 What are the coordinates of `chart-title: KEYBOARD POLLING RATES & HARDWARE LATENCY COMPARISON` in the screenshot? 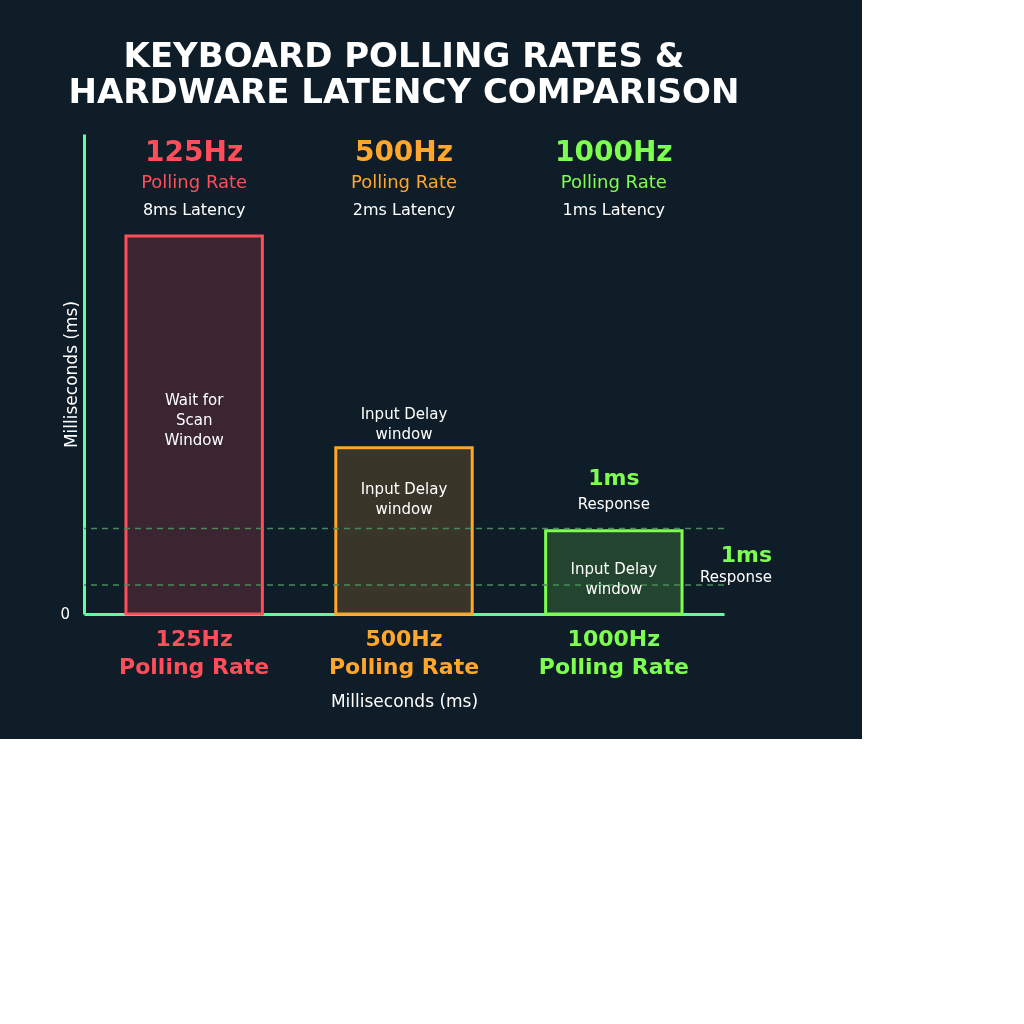 It's located at (404, 73).